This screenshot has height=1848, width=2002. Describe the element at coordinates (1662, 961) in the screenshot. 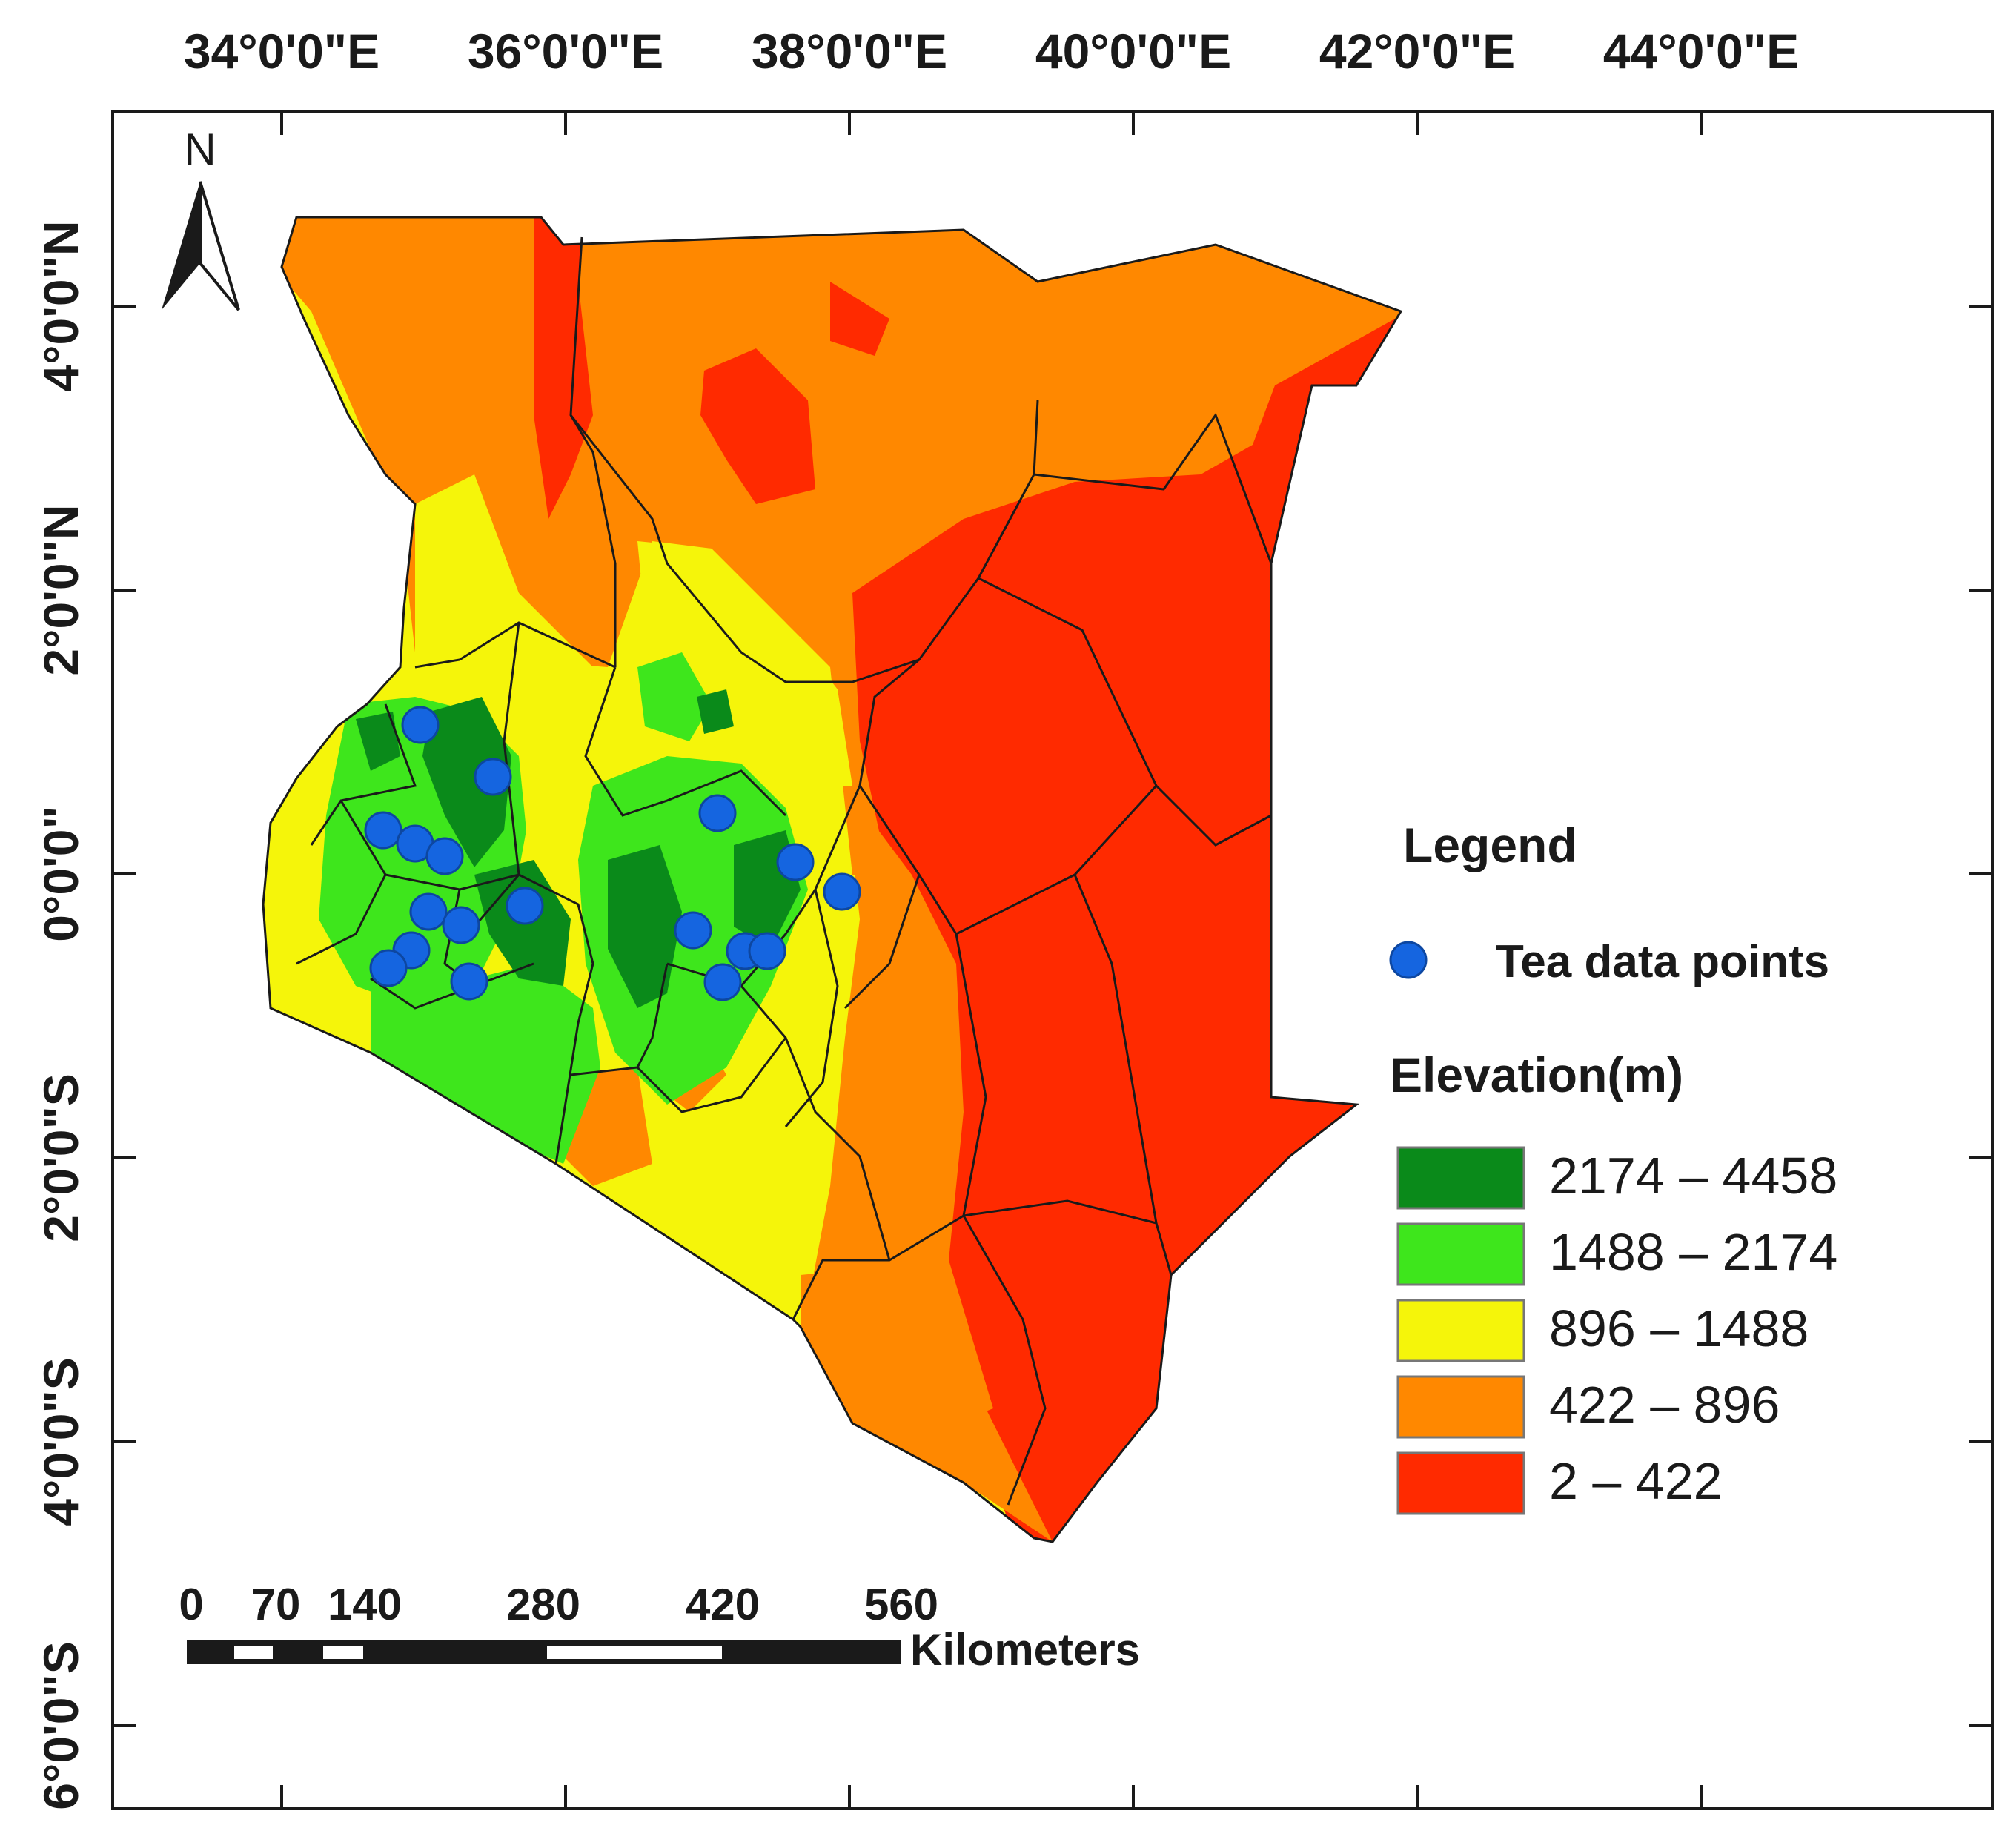

I see `legend-points-label: Tea data points` at that location.